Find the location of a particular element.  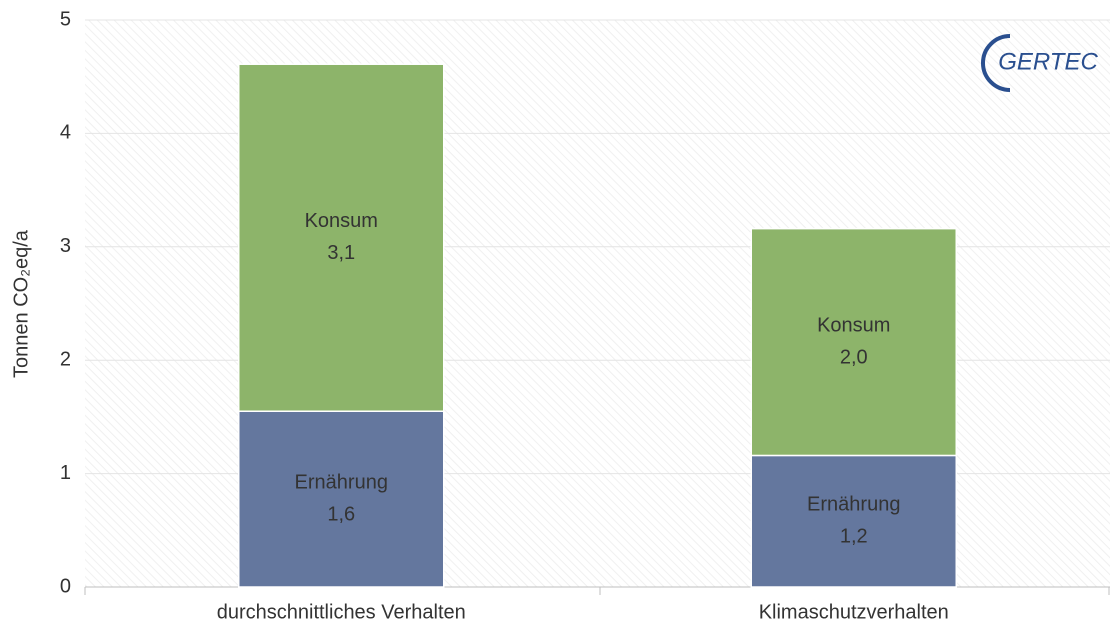

data-label: 1,2 is located at coordinates (854, 537).